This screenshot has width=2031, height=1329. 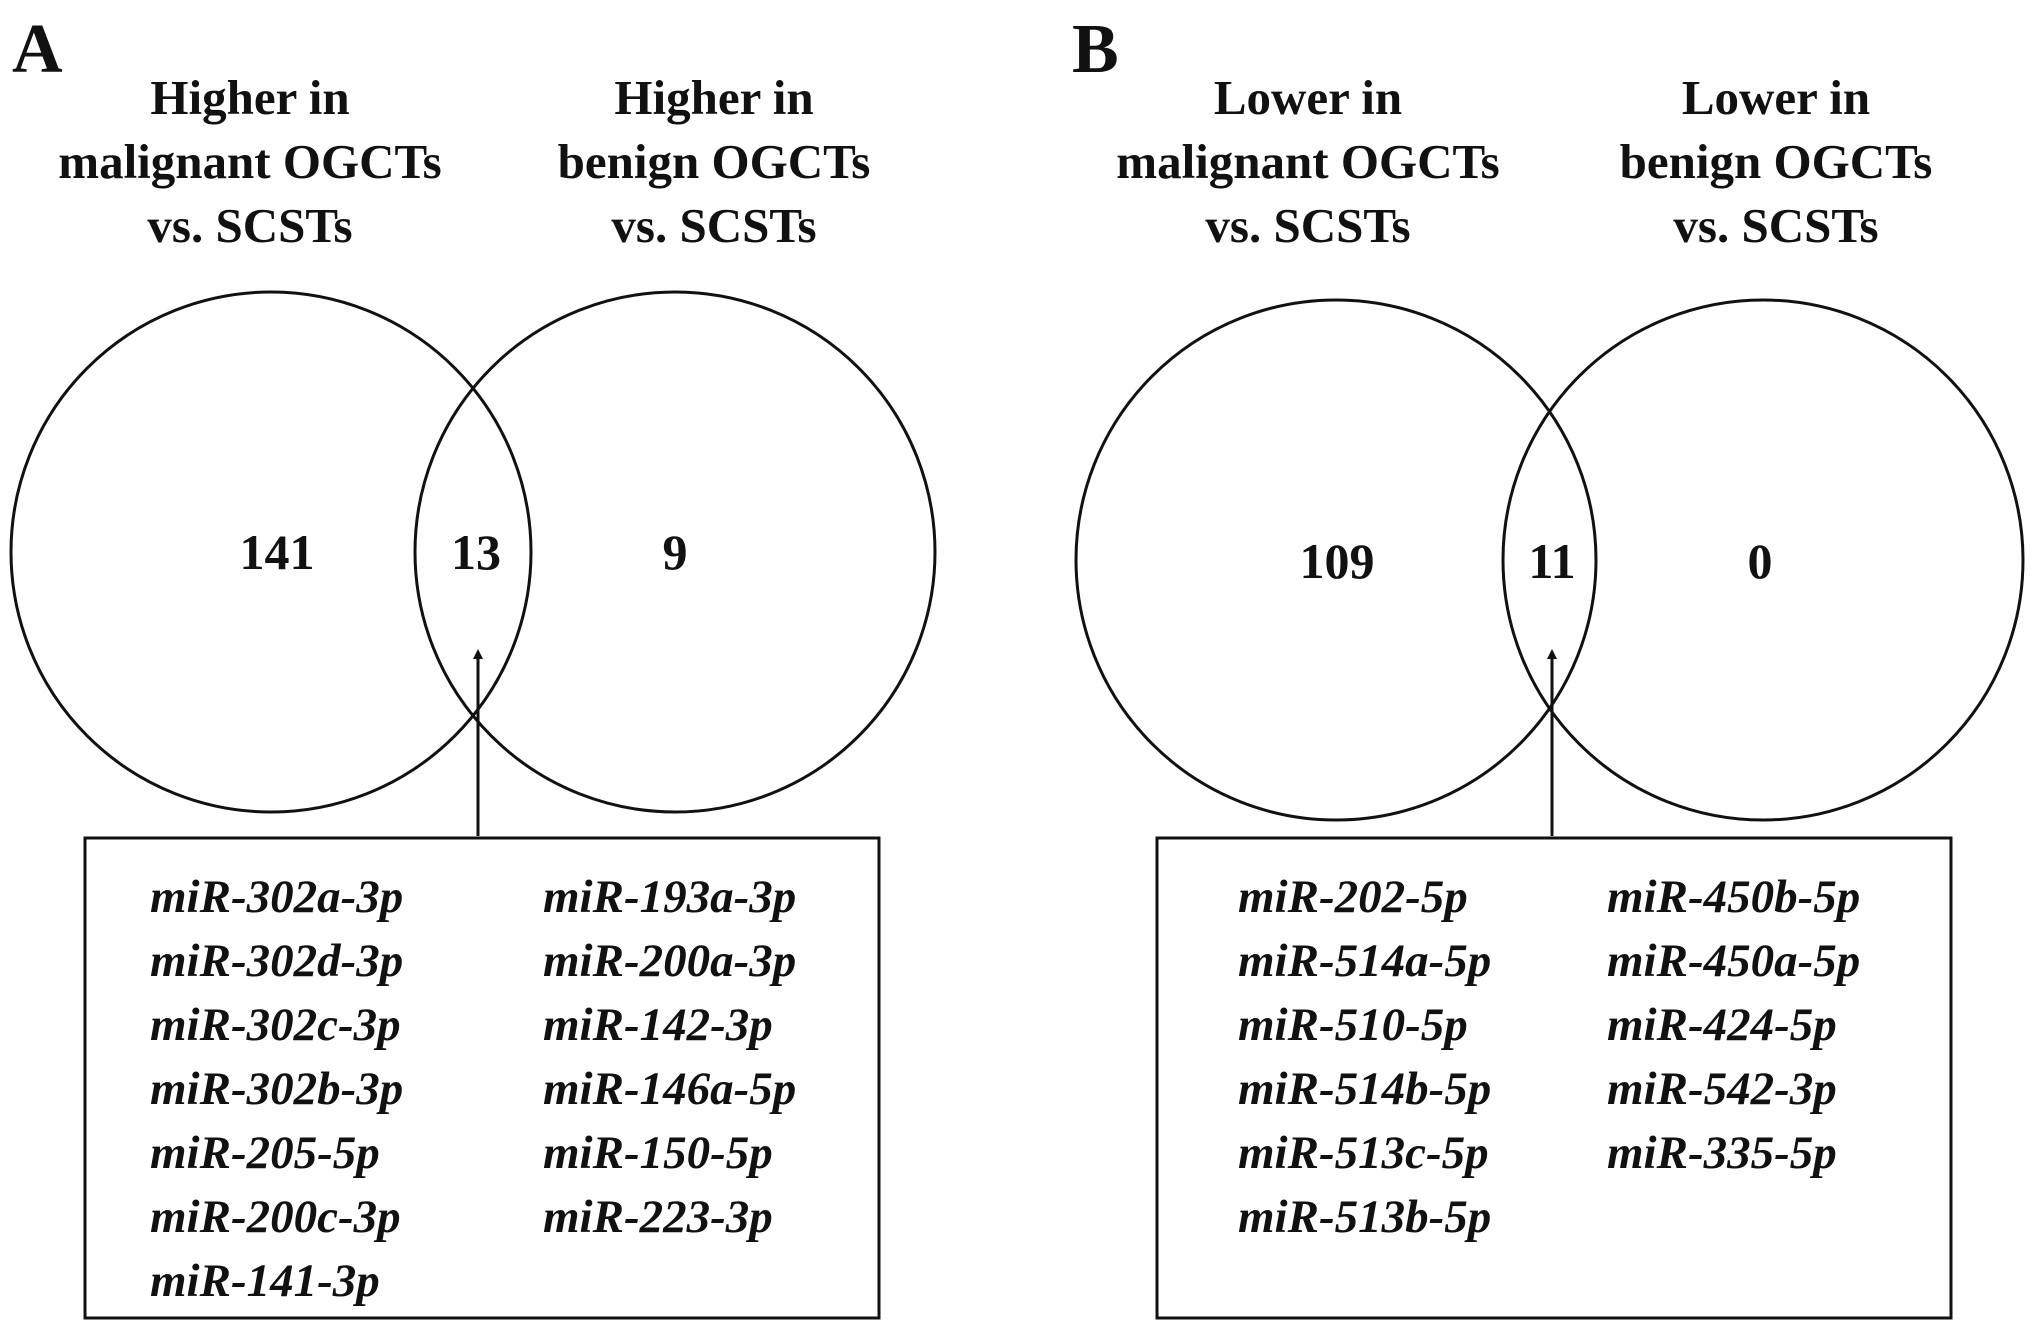 What do you see at coordinates (669, 1089) in the screenshot?
I see `mirna-label: miR-146a-5p` at bounding box center [669, 1089].